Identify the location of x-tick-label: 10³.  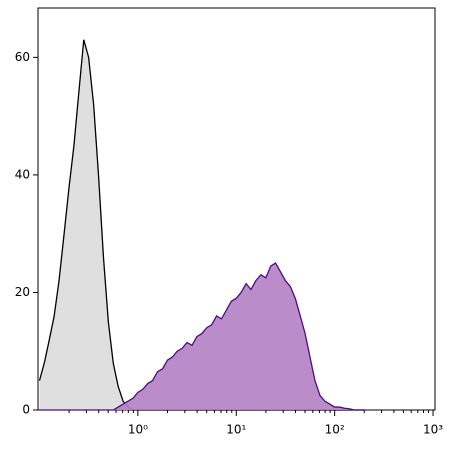
(433, 430).